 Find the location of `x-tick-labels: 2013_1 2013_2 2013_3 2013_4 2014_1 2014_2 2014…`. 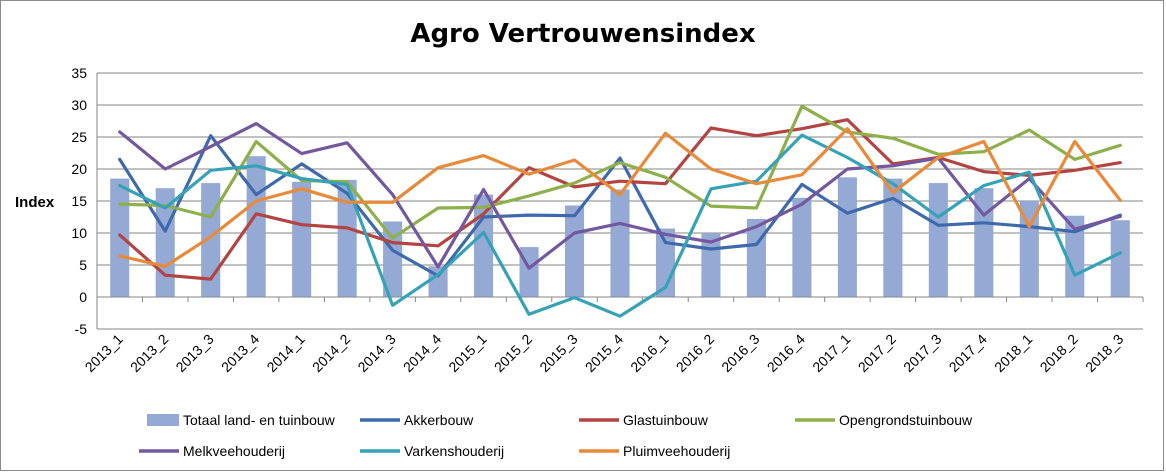

x-tick-labels: 2013_1 2013_2 2013_3 2013_4 2014_1 2014_2 2014… is located at coordinates (604, 353).